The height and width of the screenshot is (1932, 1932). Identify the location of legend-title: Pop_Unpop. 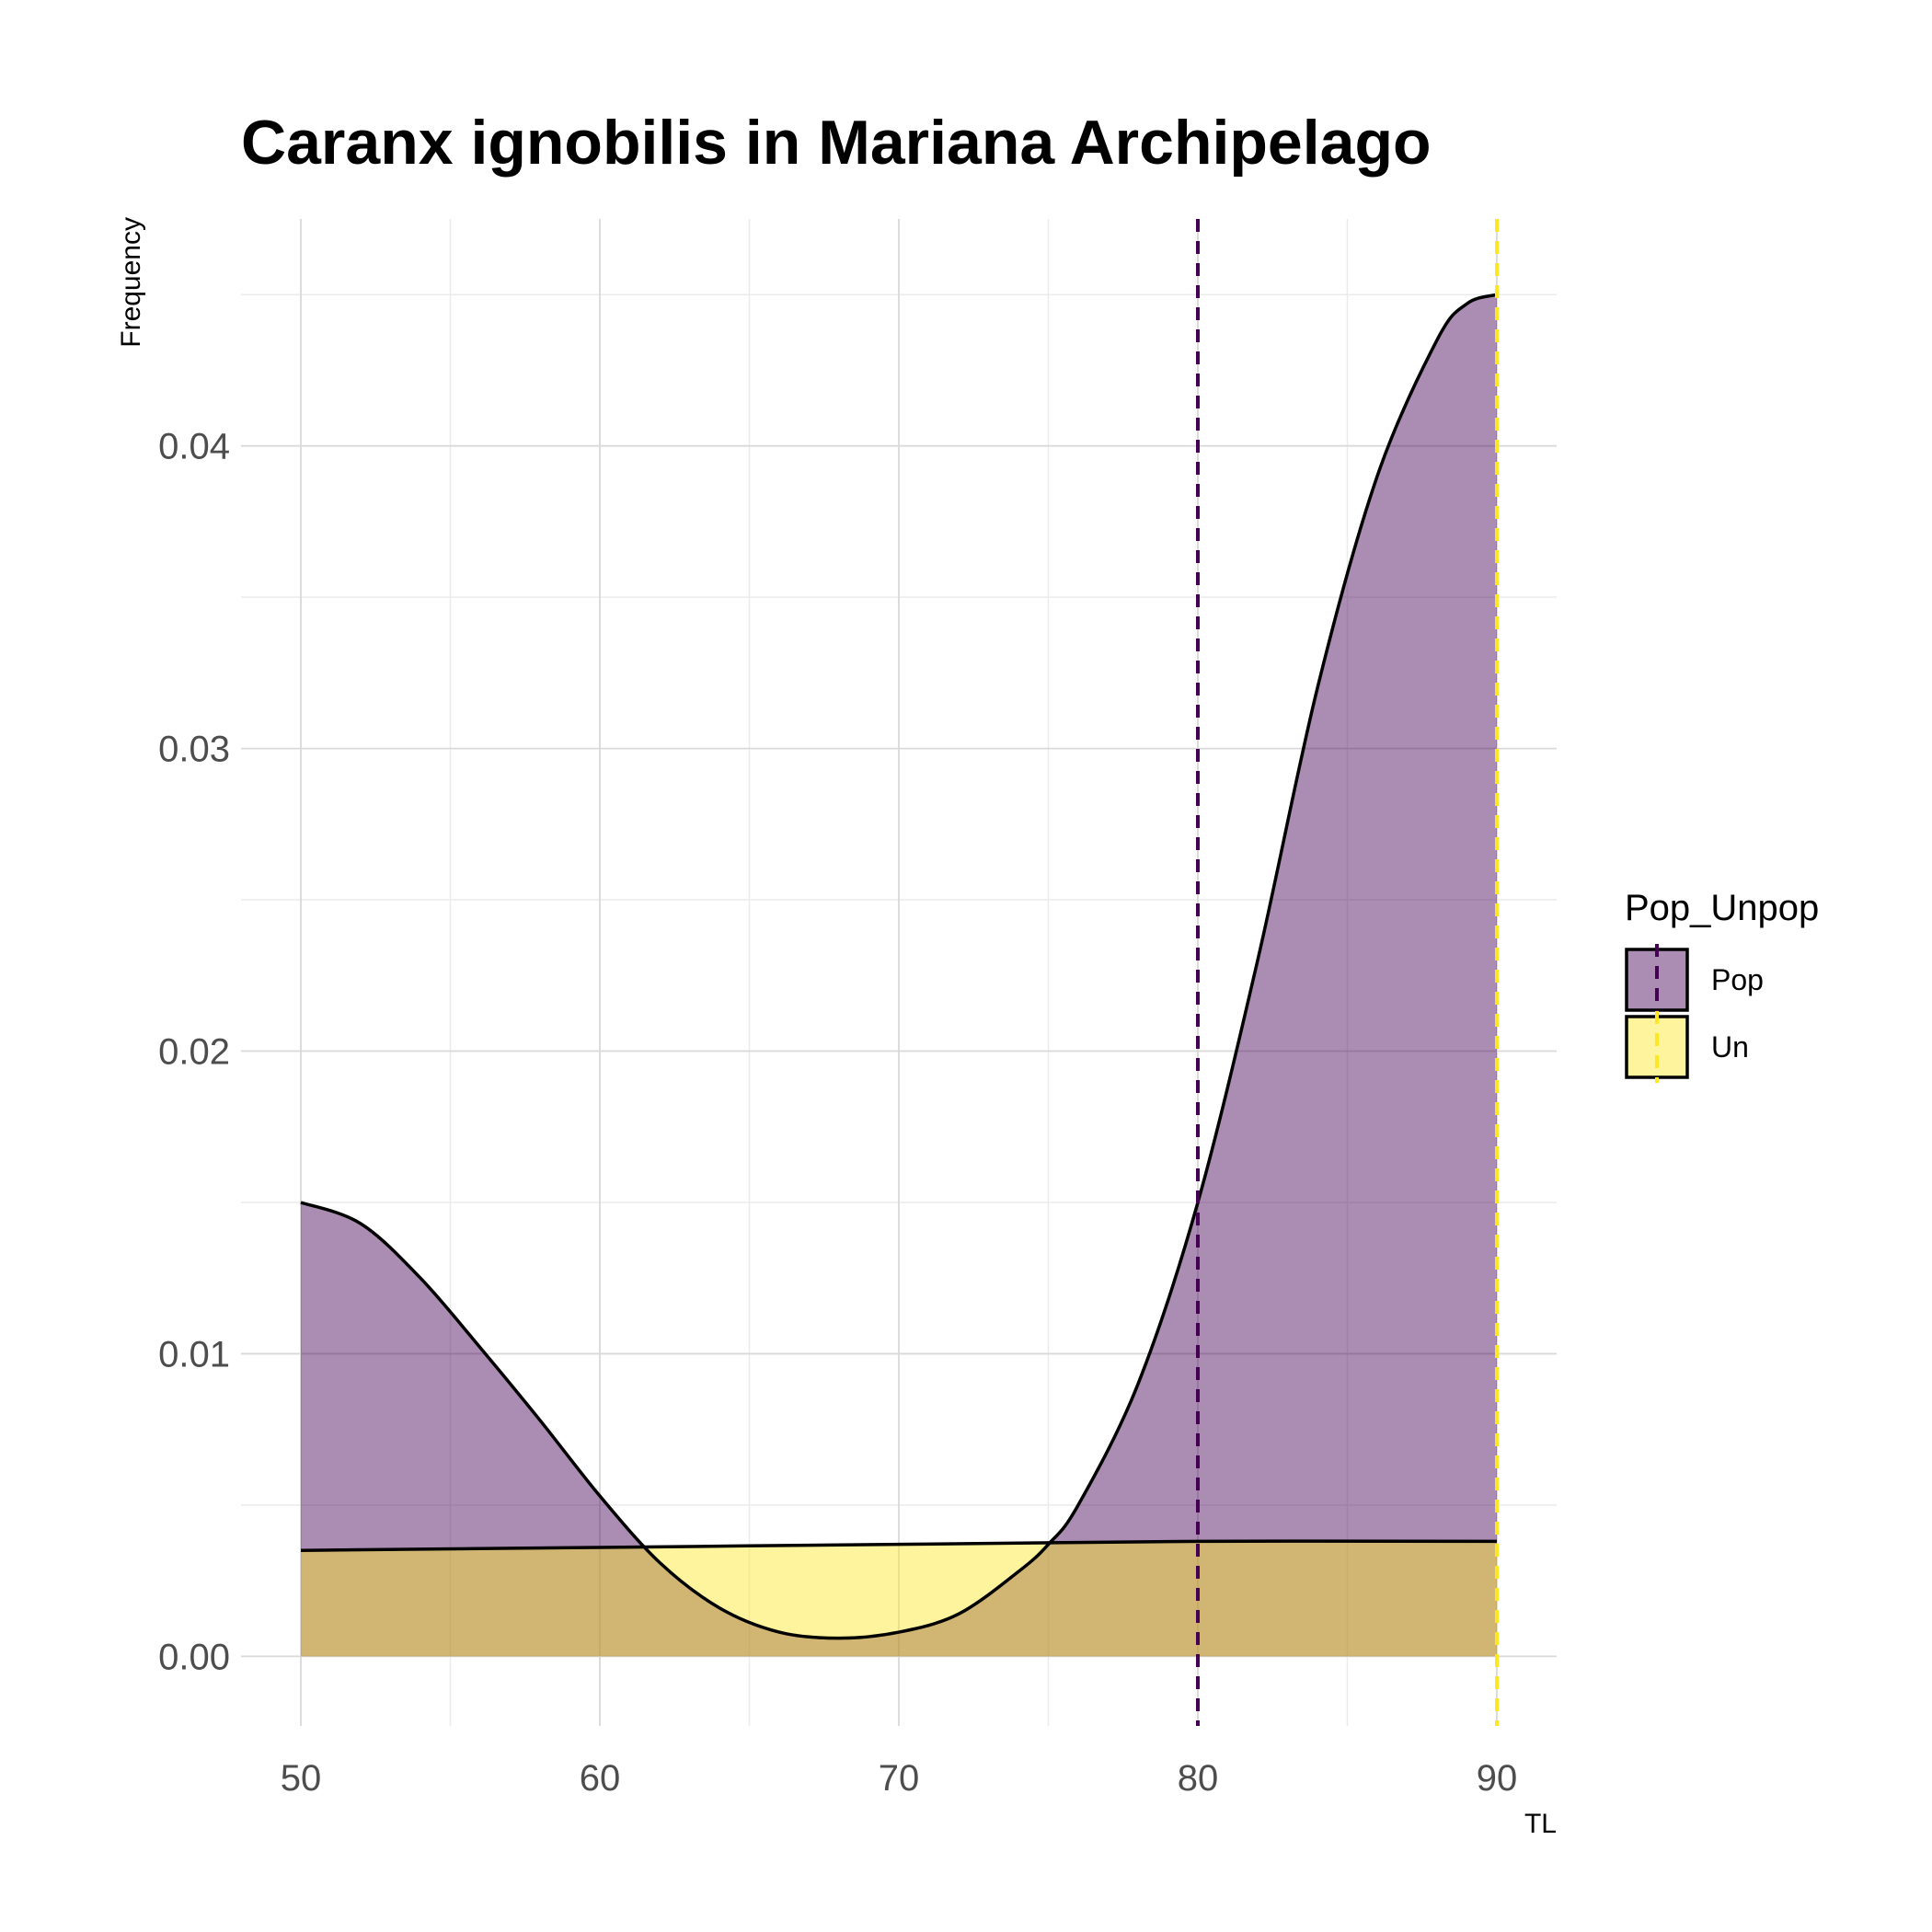
(1722, 908).